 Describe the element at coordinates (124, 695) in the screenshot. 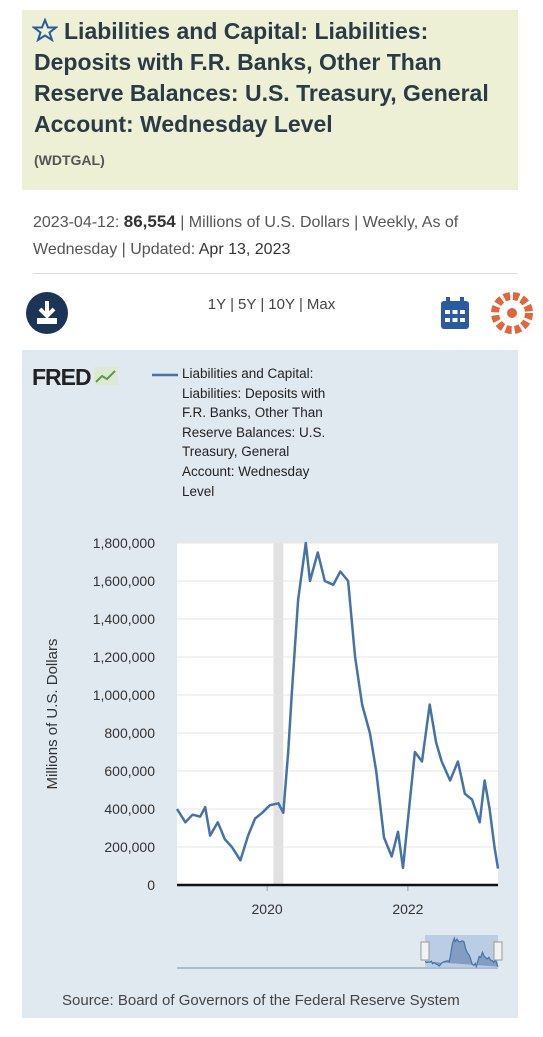

I see `y-tick-label: 1,000,000` at that location.